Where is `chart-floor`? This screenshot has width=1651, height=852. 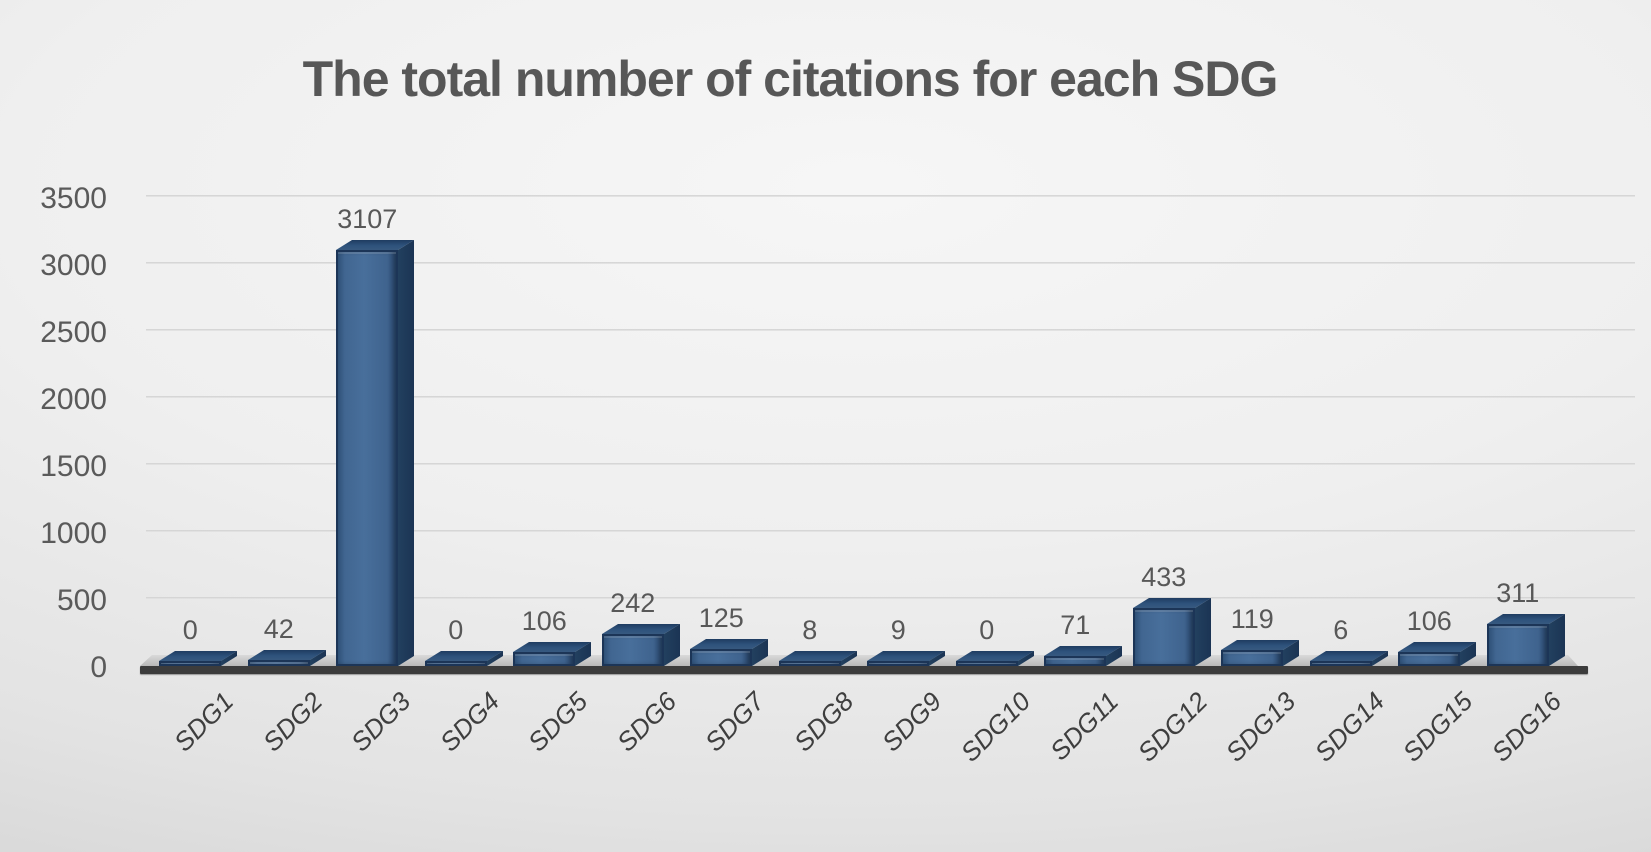 chart-floor is located at coordinates (859, 660).